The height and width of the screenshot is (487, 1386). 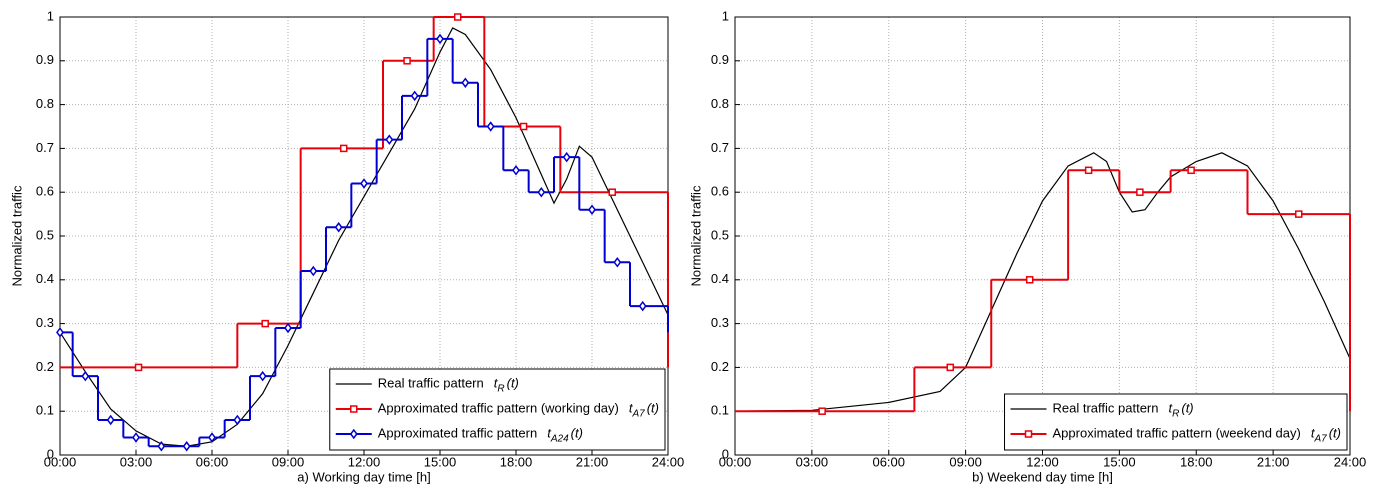 I want to click on y-tick-label: 0.8, so click(x=45, y=103).